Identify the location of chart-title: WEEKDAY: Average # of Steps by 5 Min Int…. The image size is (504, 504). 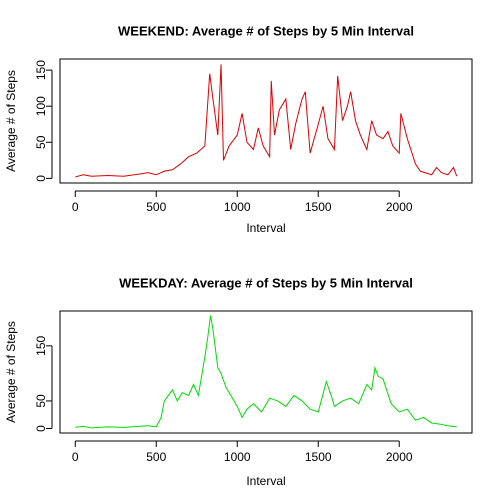
(266, 282).